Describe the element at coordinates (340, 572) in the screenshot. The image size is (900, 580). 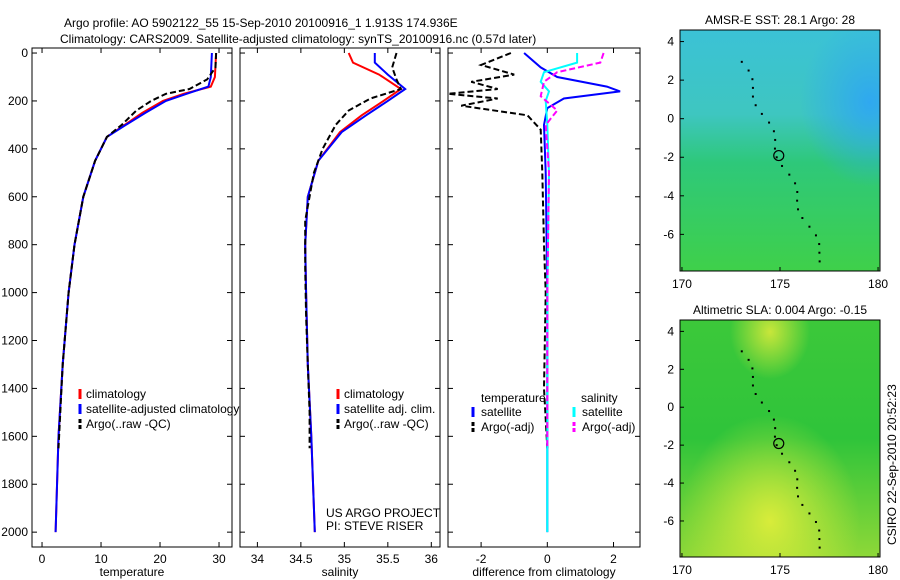
I see `x-axis-label: salinity` at that location.